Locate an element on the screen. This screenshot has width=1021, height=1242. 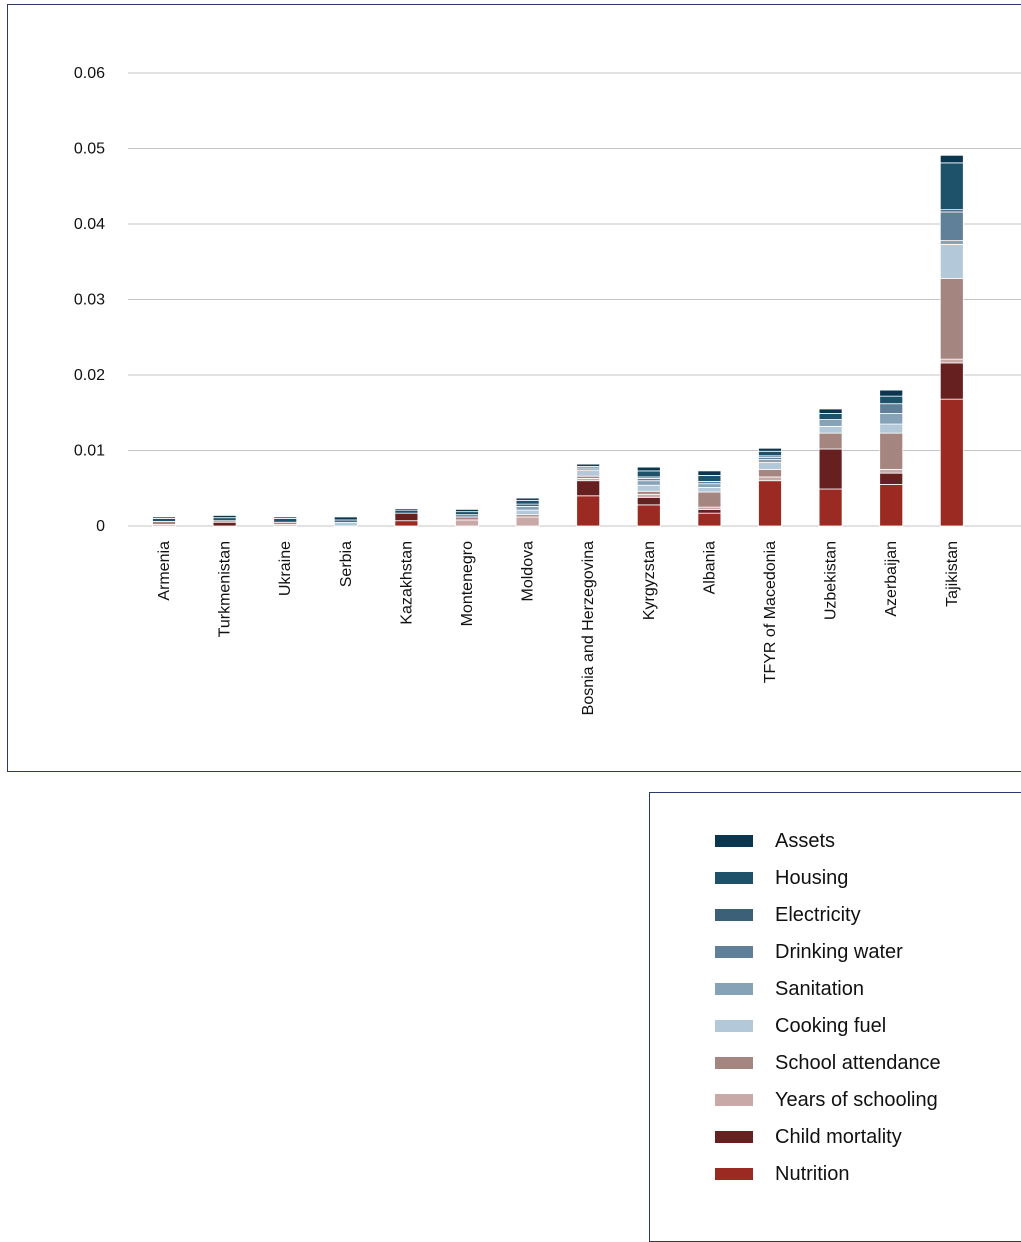
x-tick-label: Serbia is located at coordinates (346, 564).